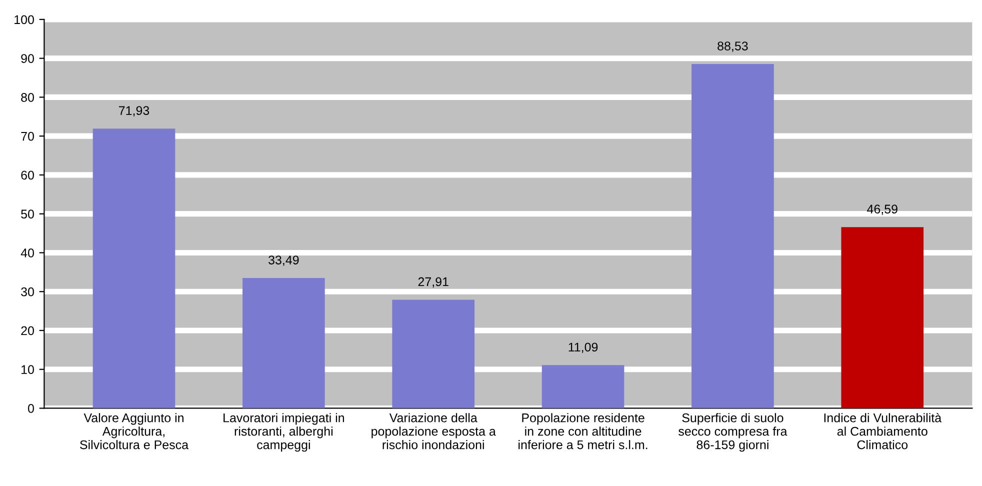 The image size is (982, 486). What do you see at coordinates (27, 214) in the screenshot?
I see `y-tick-label: 50` at bounding box center [27, 214].